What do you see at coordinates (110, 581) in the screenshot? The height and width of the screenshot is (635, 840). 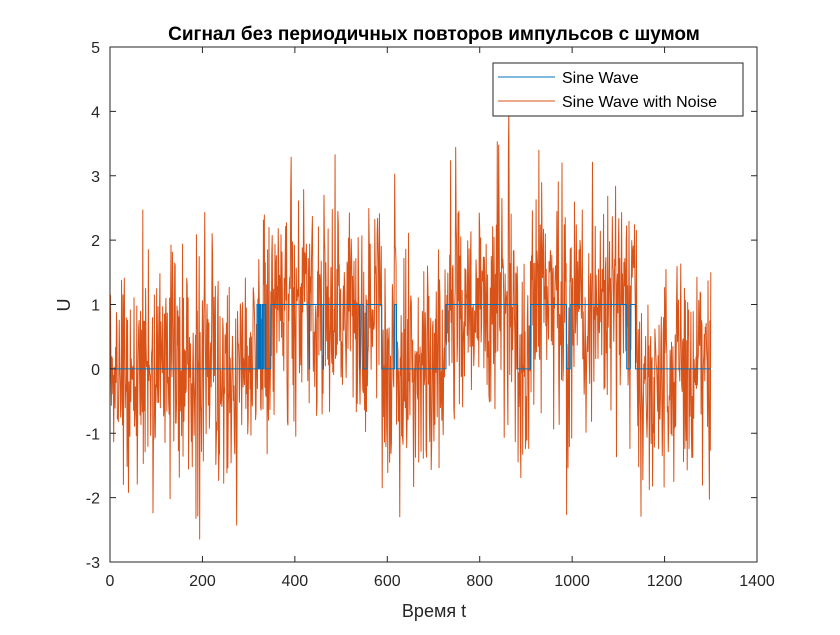 I see `x-tick-label: 0` at bounding box center [110, 581].